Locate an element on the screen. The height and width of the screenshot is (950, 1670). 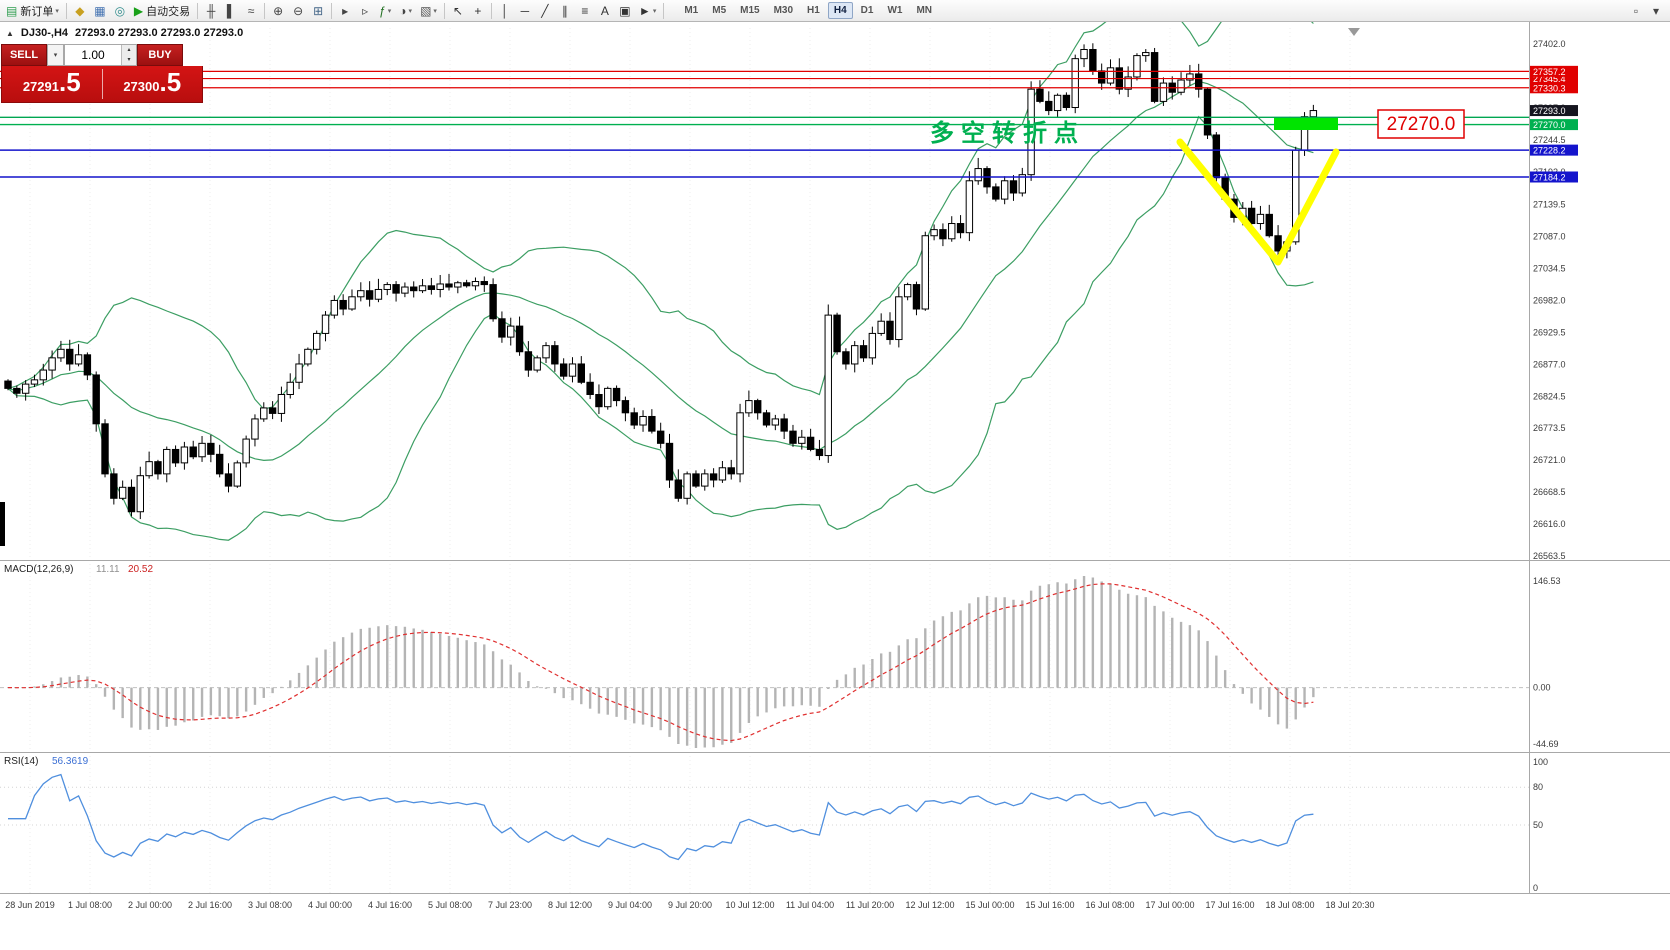
auto-scroll-icon-button: ▸ is located at coordinates (345, 11).